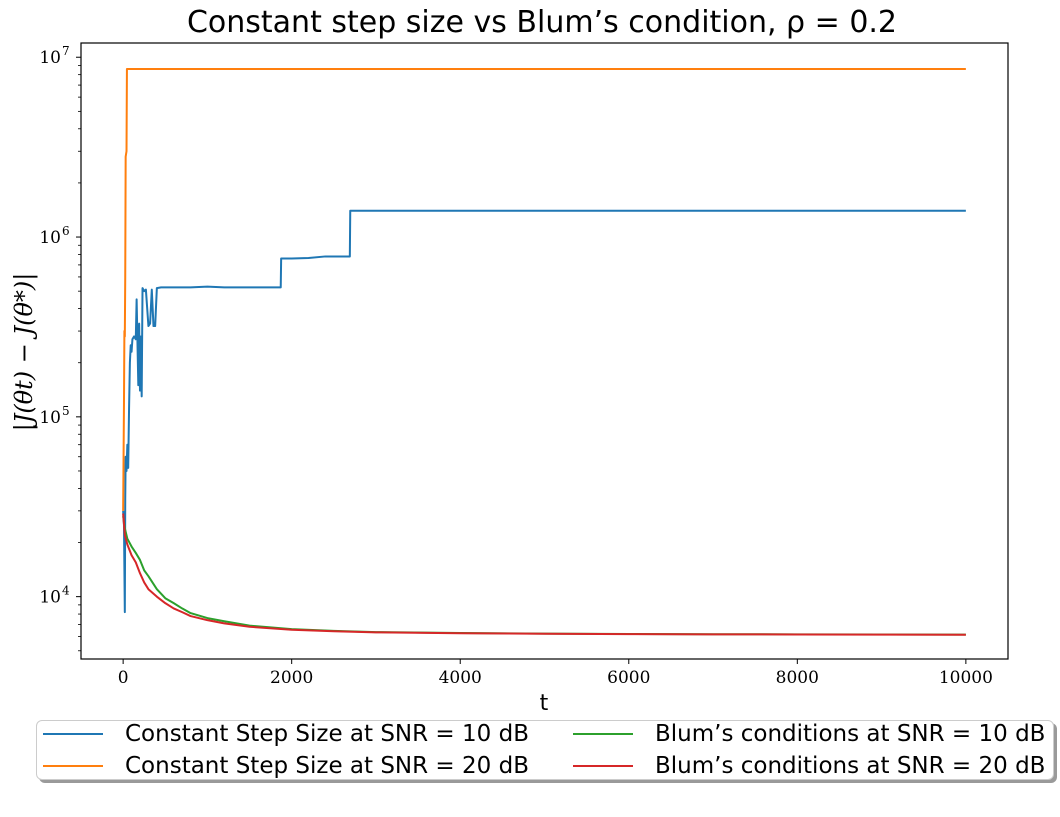  What do you see at coordinates (327, 734) in the screenshot?
I see `legend-label: Constant Step Size at SNR = 10 dB` at bounding box center [327, 734].